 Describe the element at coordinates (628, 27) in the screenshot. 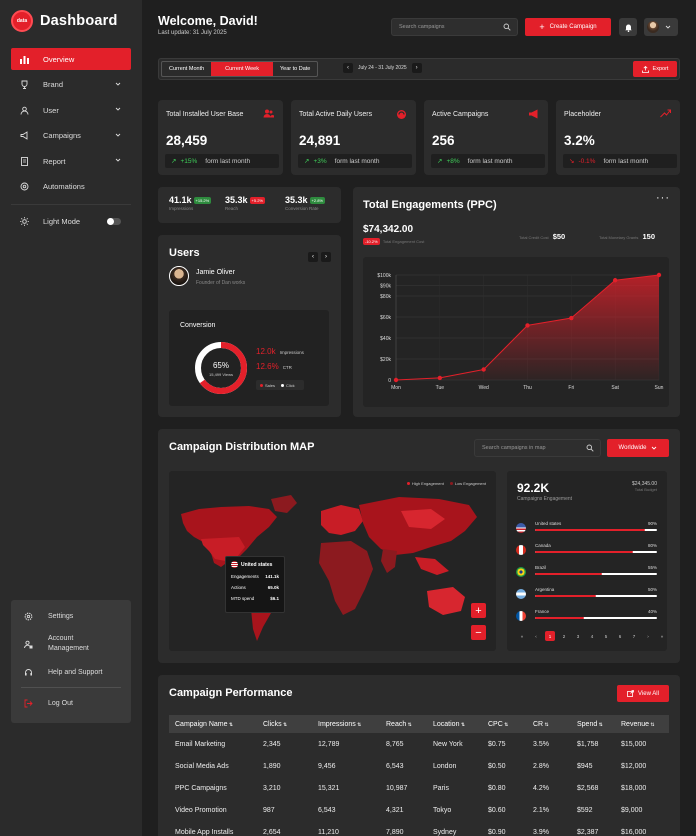

I see `notifications-button` at that location.